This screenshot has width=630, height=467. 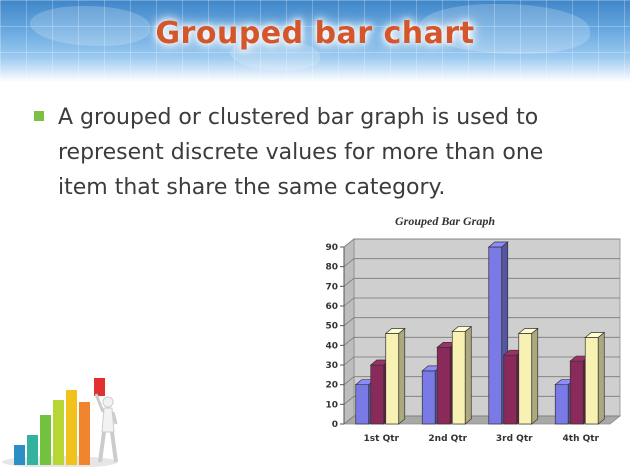 What do you see at coordinates (39, 116) in the screenshot?
I see `bullet-marker` at bounding box center [39, 116].